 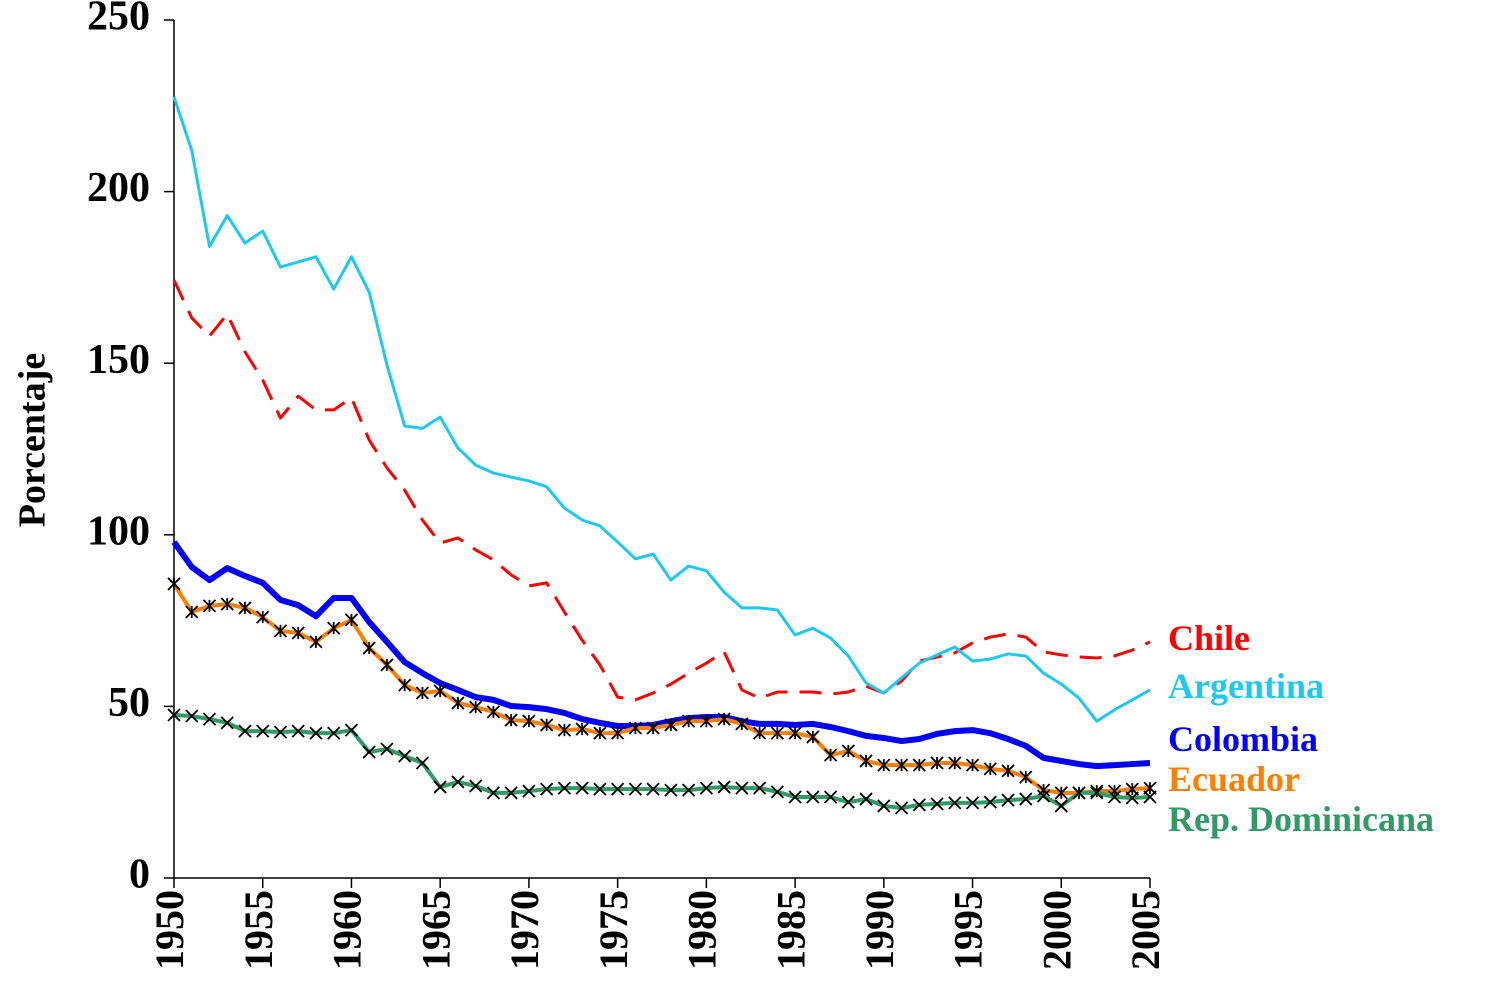 I want to click on x-tick-label: 1980, so click(x=702, y=930).